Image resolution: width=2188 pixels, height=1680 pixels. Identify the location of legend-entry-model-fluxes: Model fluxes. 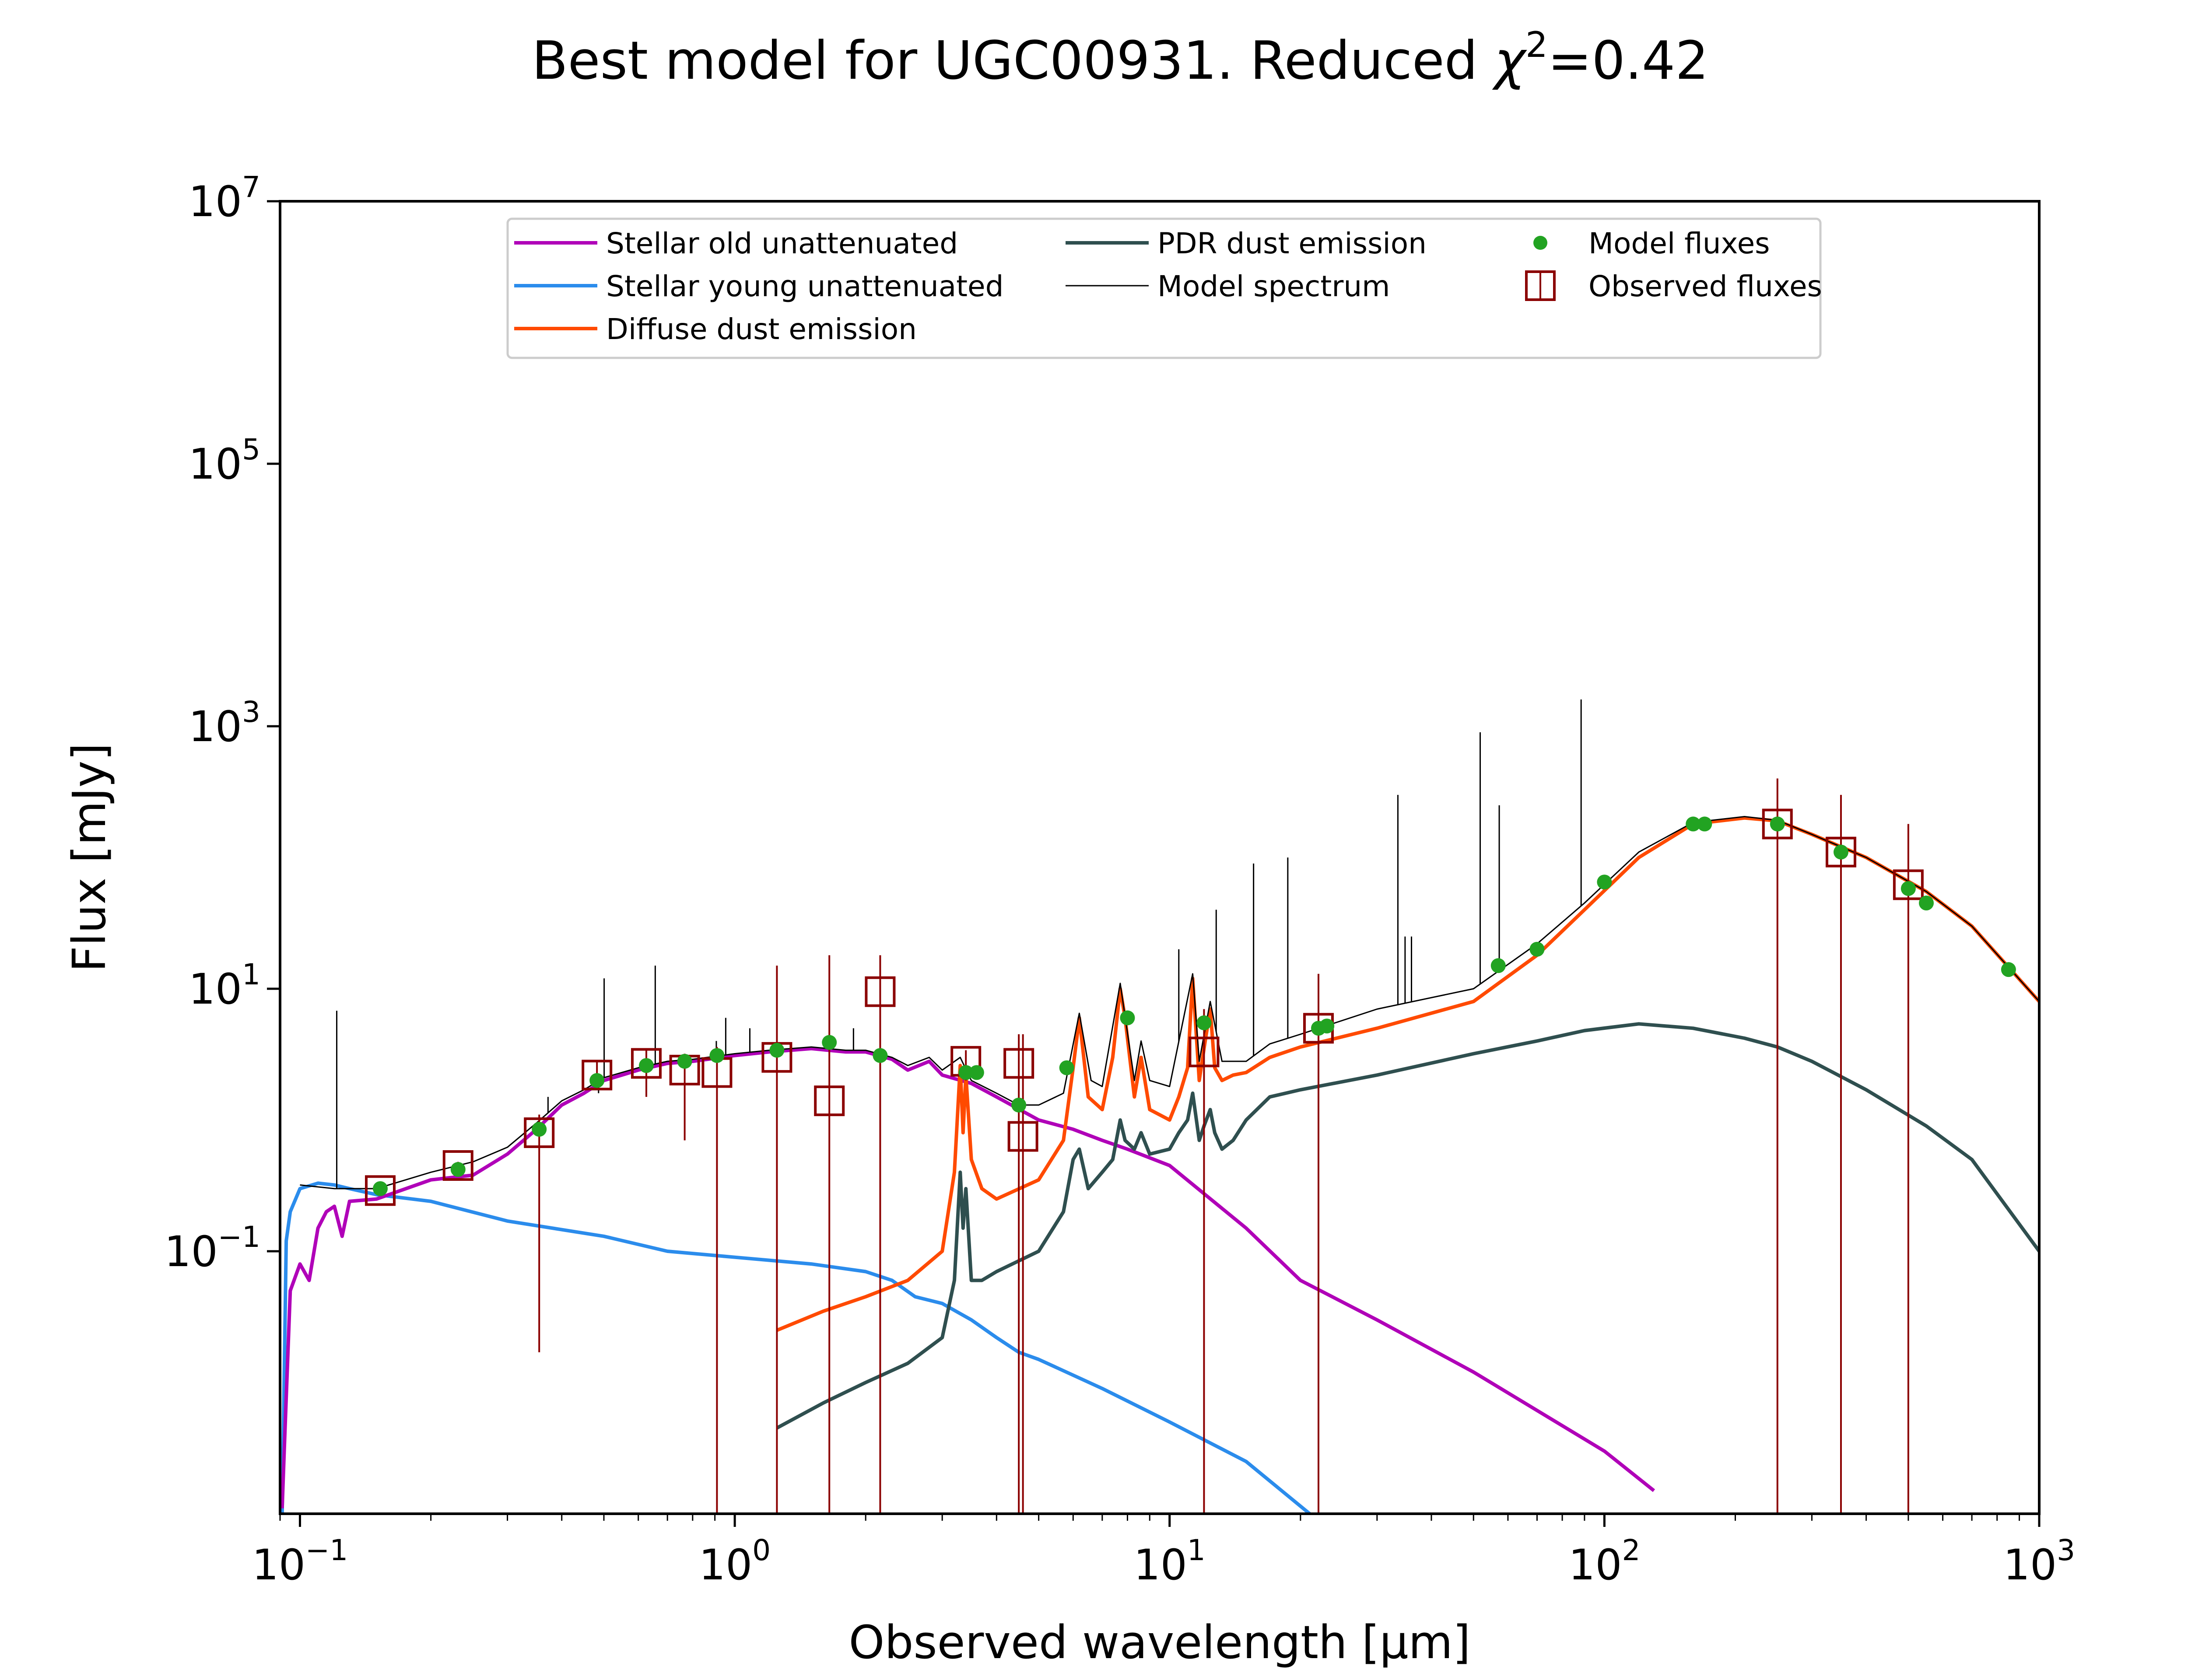
(1652, 243).